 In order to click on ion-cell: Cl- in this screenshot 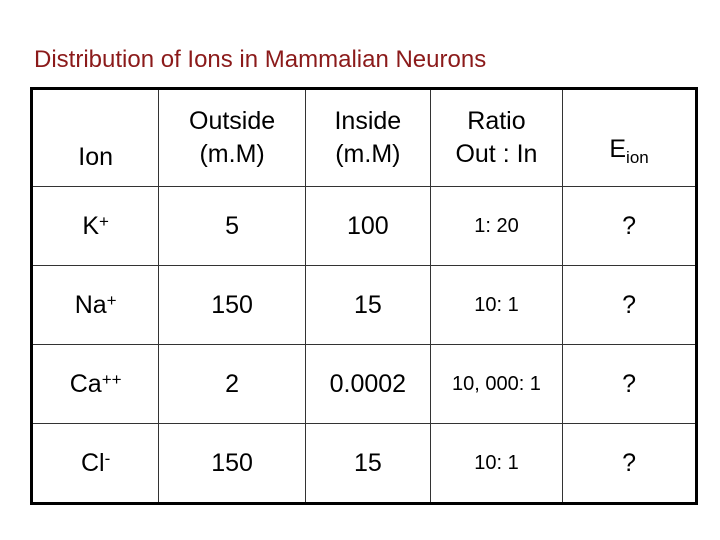, I will do `click(95, 463)`.